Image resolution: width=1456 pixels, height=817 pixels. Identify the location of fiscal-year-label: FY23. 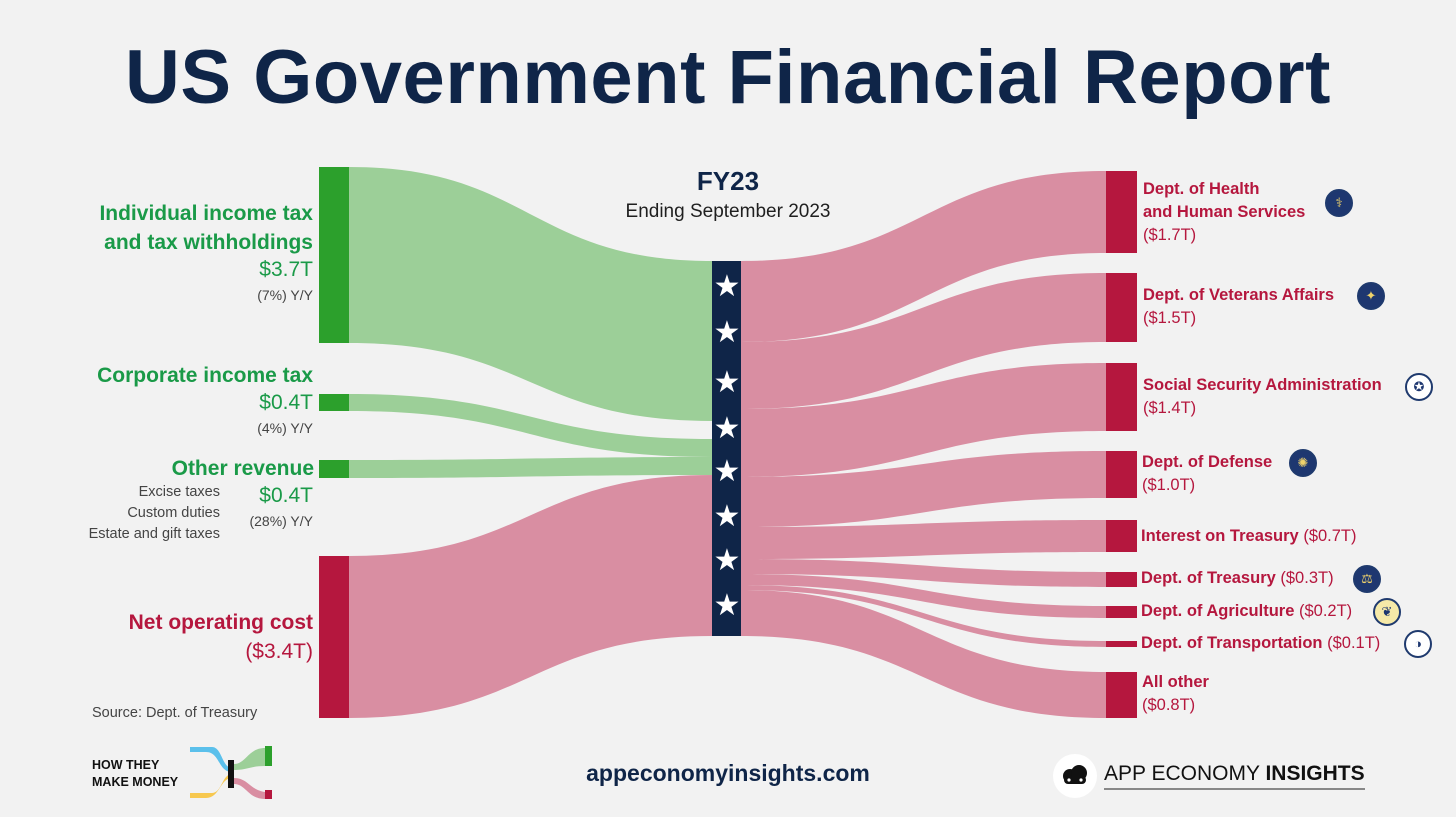
(728, 181).